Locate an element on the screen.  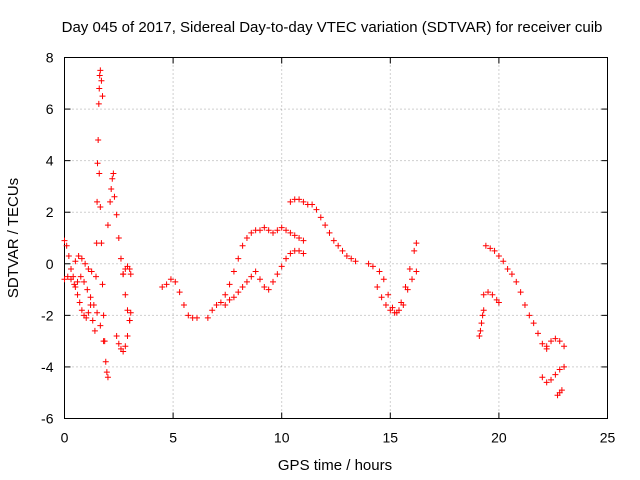
series-arc-c is located at coordinates (83, 264).